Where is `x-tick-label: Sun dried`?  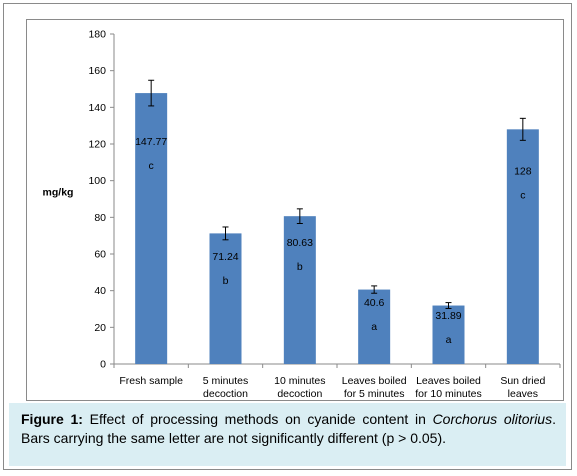 x-tick-label: Sun dried is located at coordinates (522, 381).